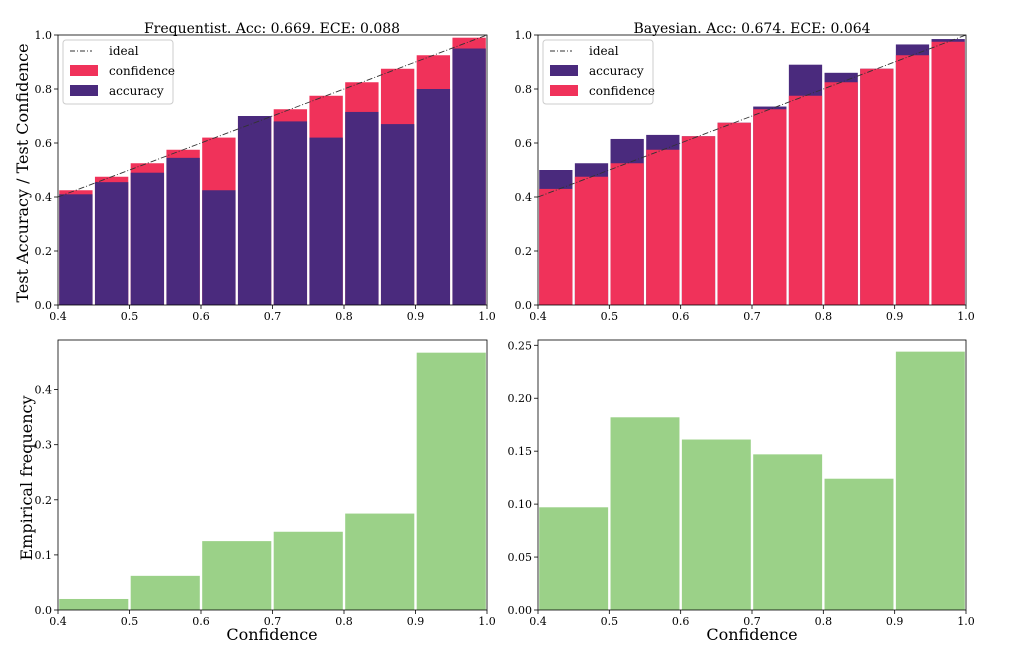 This screenshot has width=1021, height=663. I want to click on y-tick-label: 0.25, so click(520, 345).